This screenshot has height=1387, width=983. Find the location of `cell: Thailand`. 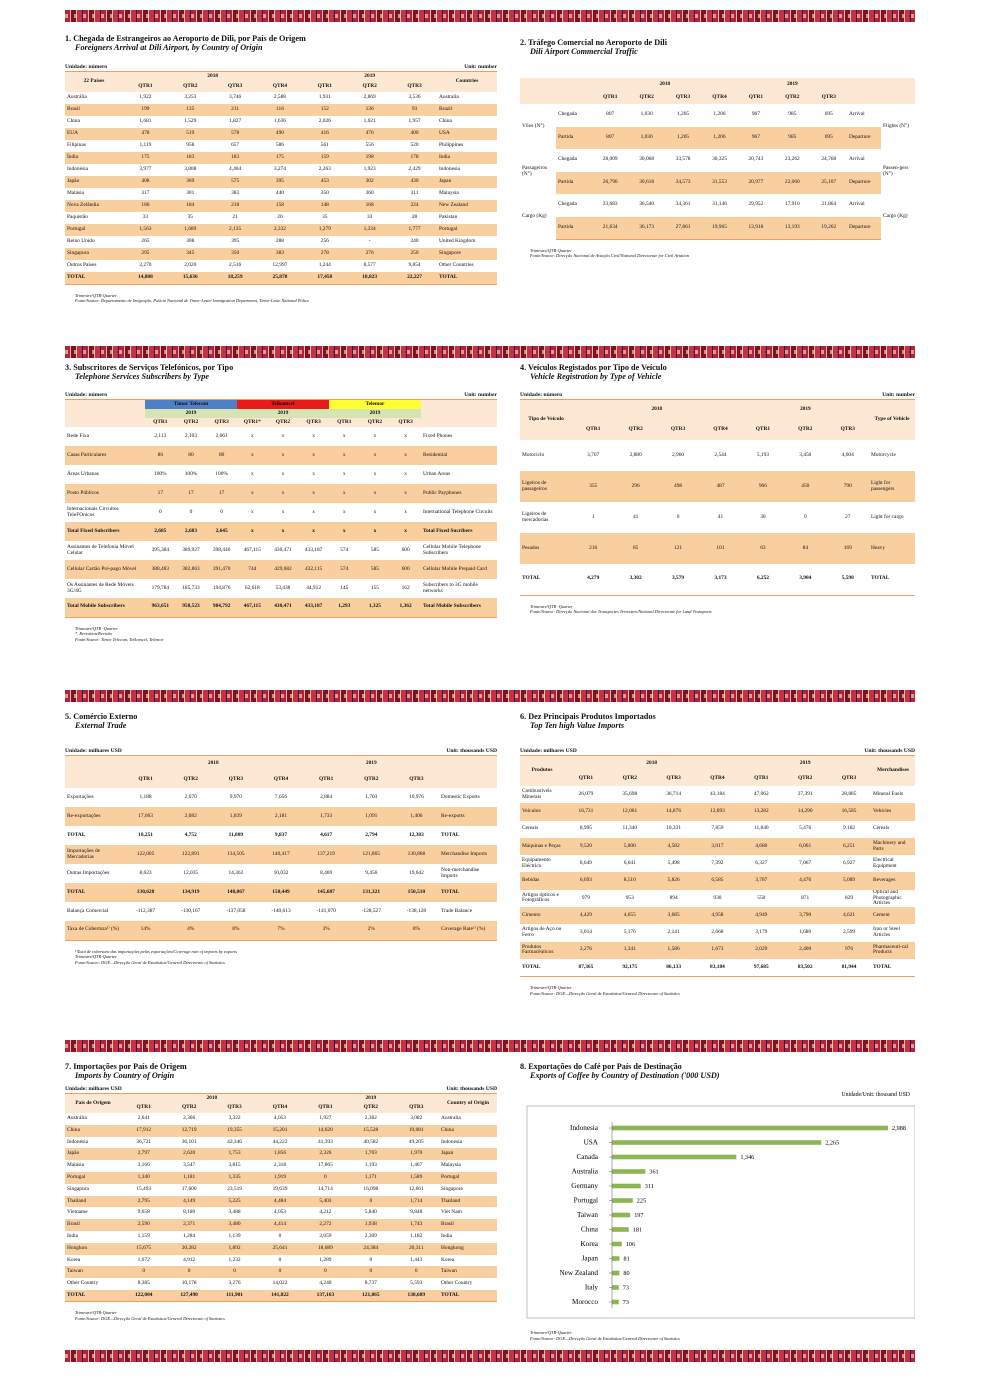

cell: Thailand is located at coordinates (93, 1201).